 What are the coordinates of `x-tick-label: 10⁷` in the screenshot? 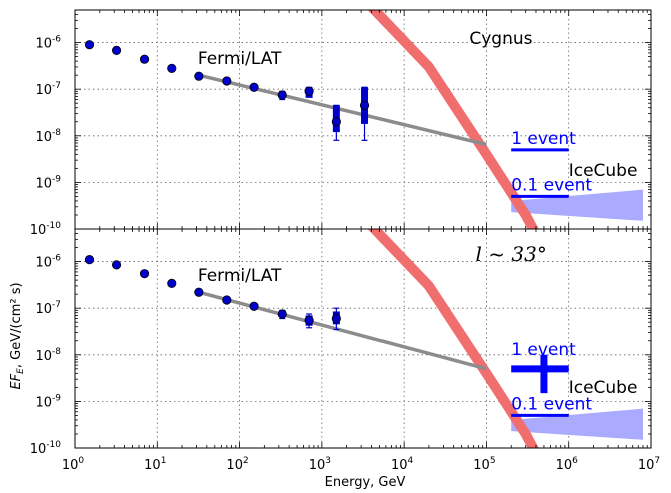 It's located at (649, 464).